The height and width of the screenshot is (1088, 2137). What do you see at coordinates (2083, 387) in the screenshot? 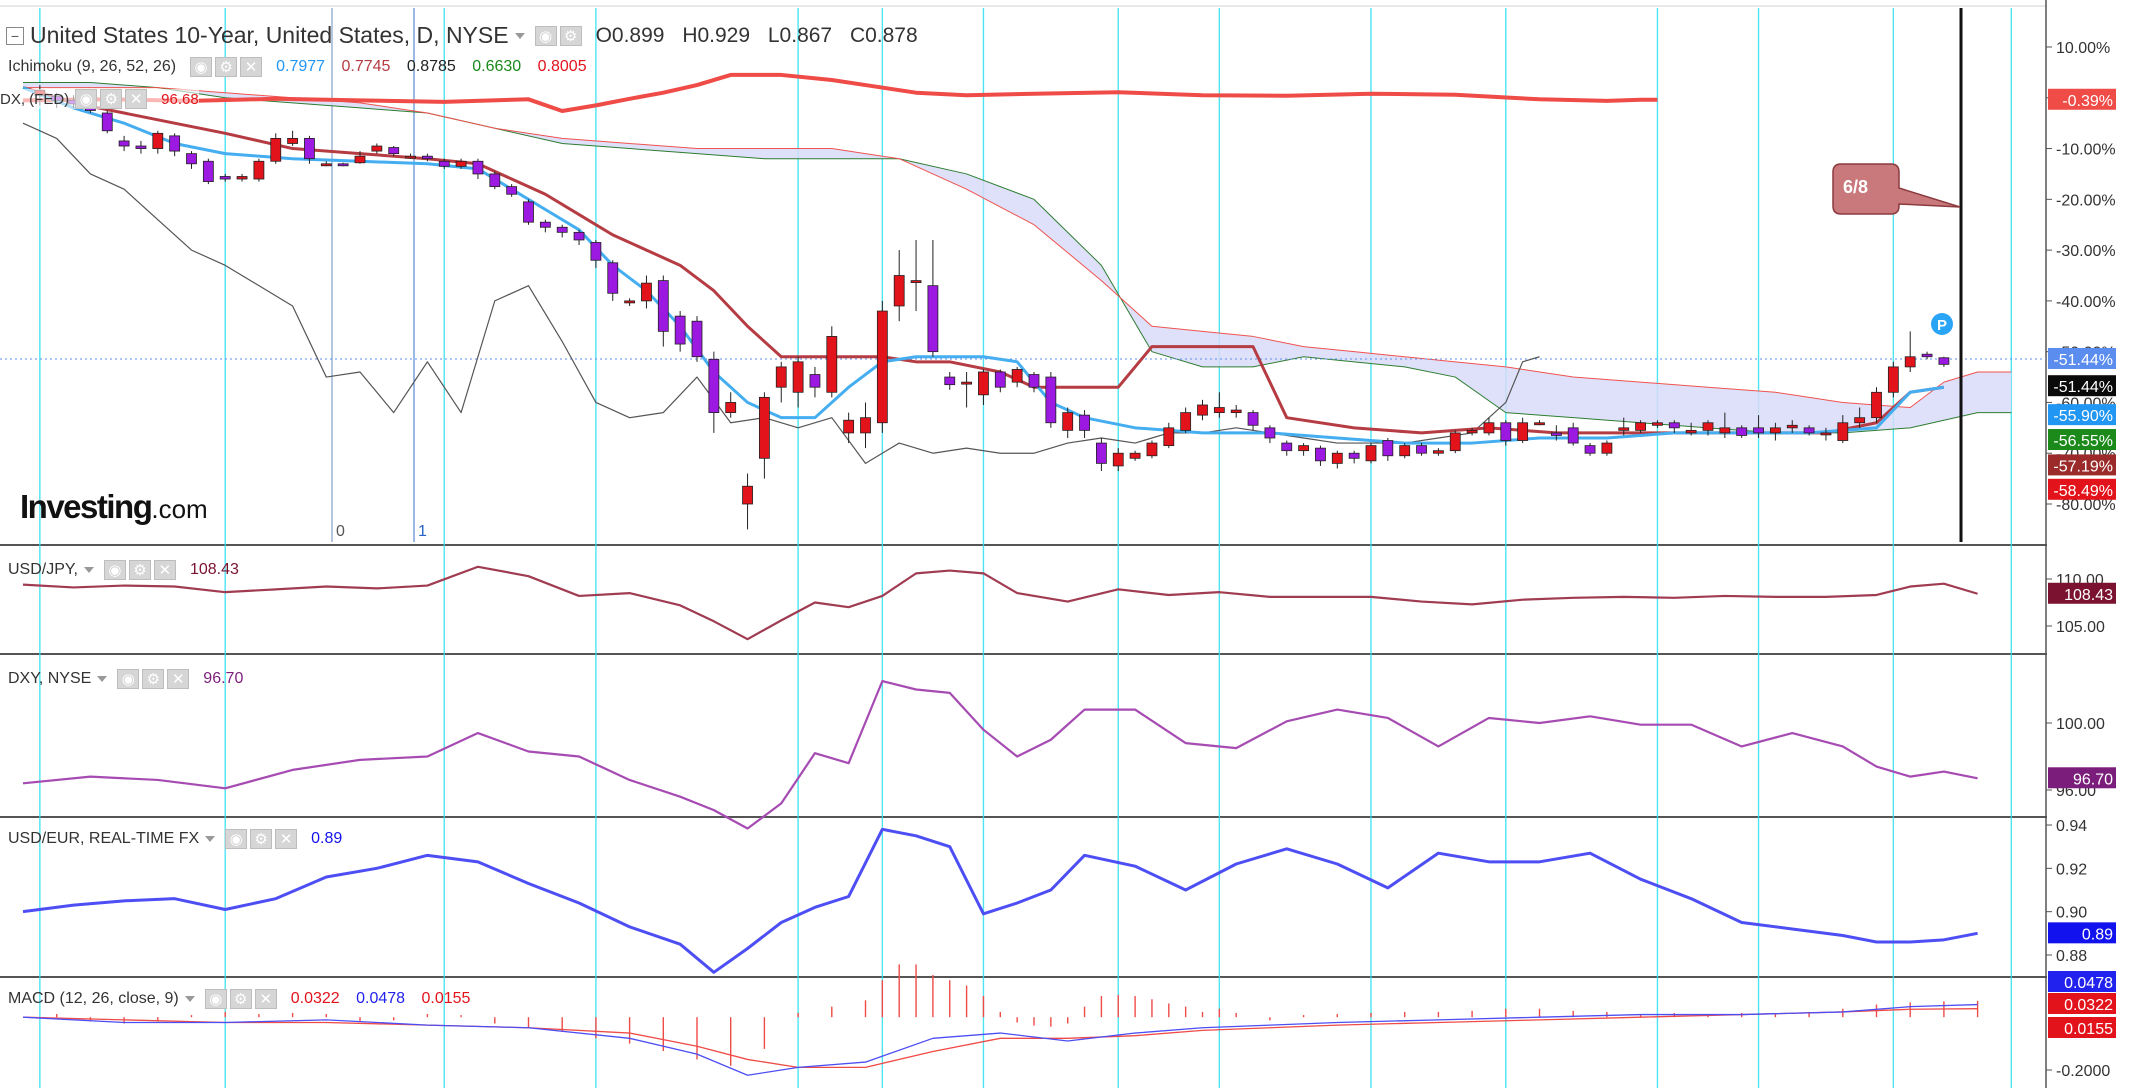
I see `price-badge-2: -51.44%` at bounding box center [2083, 387].